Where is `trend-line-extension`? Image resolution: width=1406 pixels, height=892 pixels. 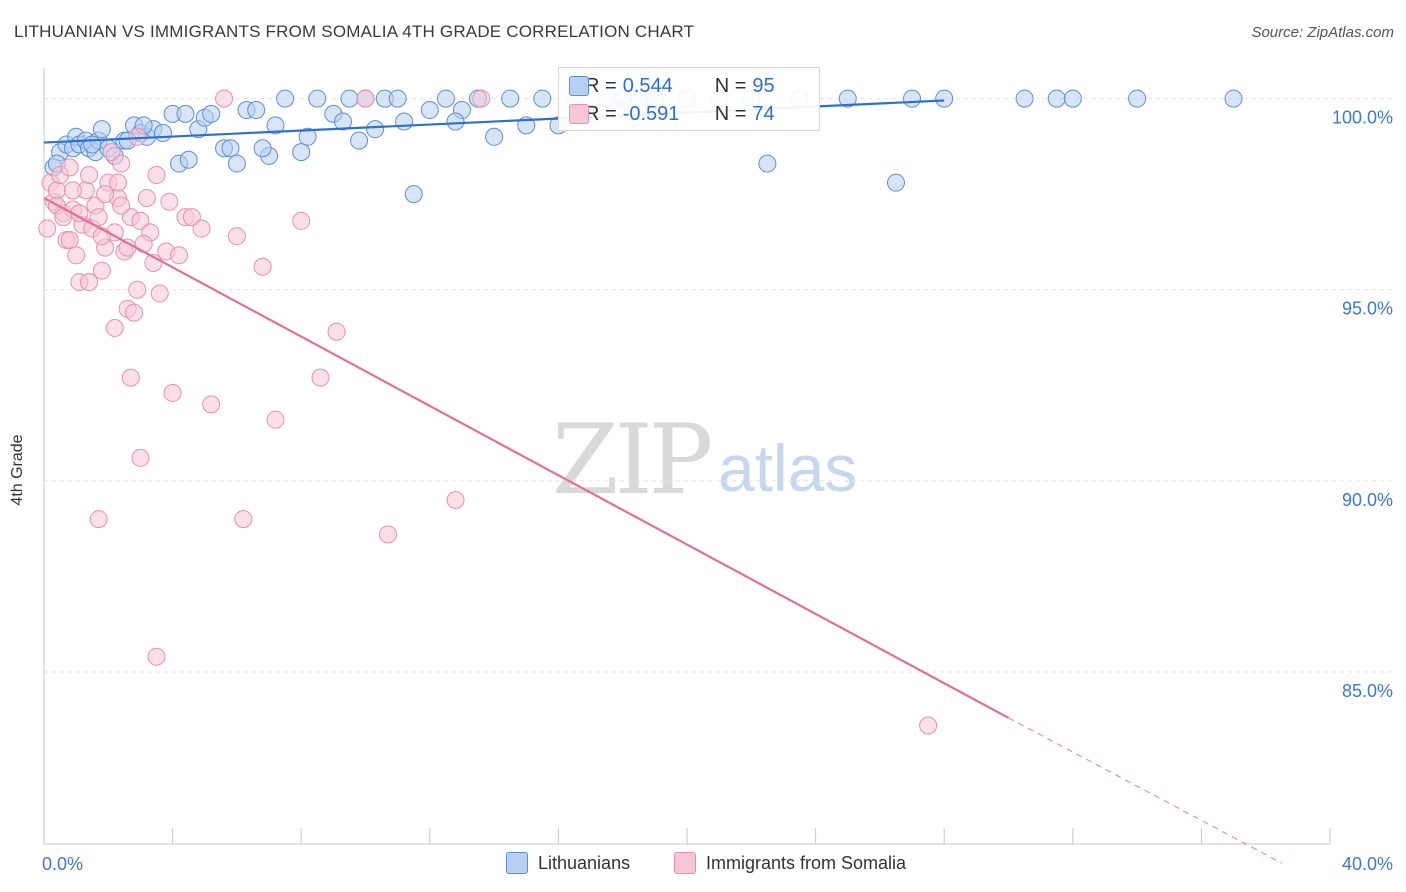 trend-line-extension is located at coordinates (1145, 790).